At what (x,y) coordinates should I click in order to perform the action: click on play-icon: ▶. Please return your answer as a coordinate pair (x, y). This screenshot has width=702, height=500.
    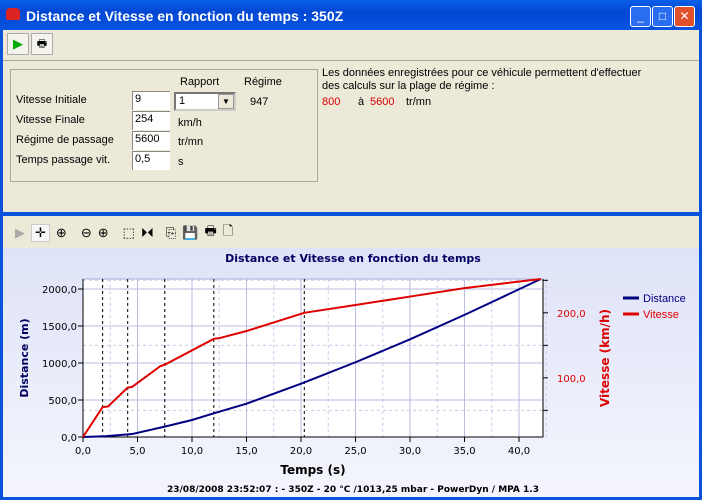
    Looking at the image, I should click on (18, 43).